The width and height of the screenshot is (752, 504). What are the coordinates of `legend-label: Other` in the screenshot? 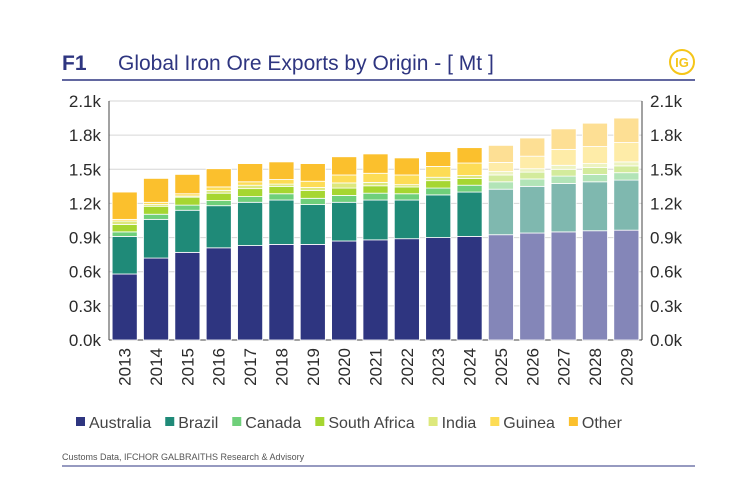 It's located at (602, 423).